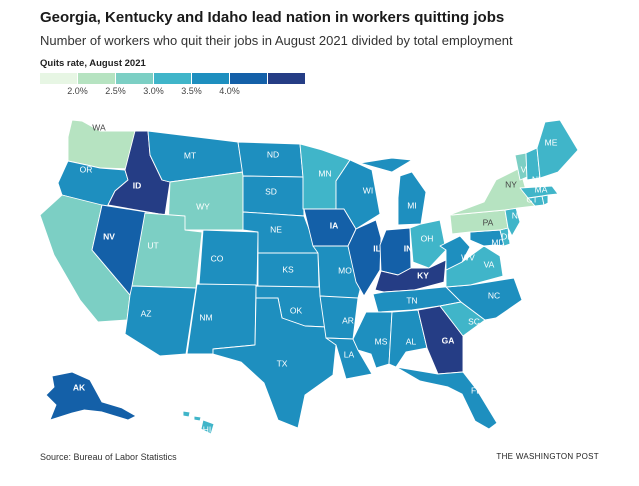 Image resolution: width=639 pixels, height=486 pixels. I want to click on state-label-de: DE, so click(507, 236).